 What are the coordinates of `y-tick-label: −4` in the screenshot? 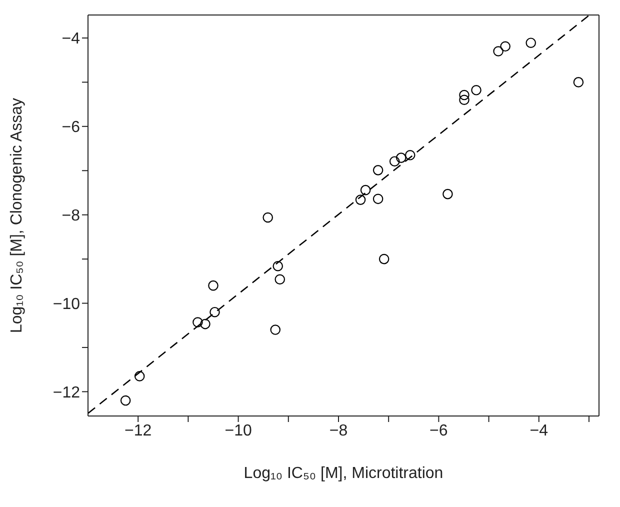 It's located at (71, 39).